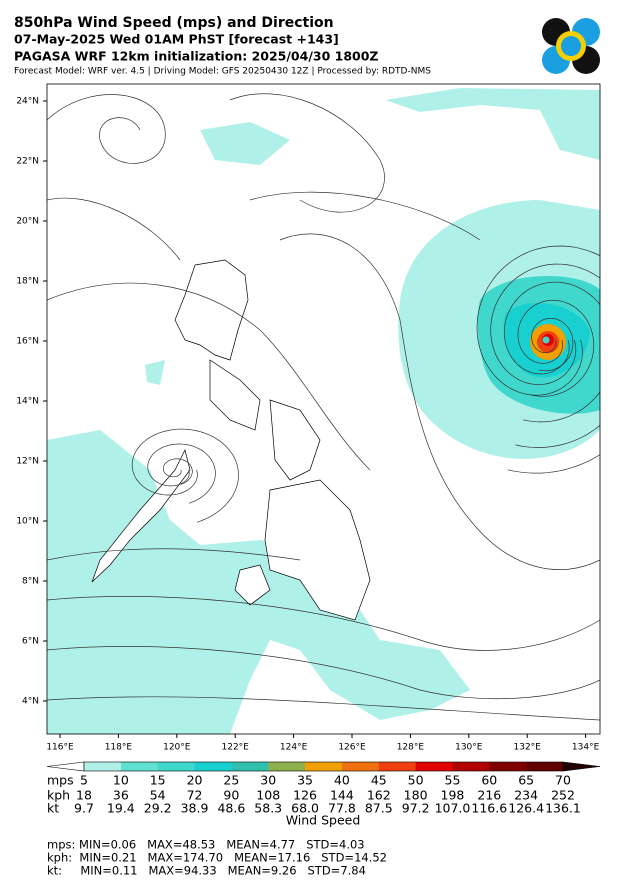 This screenshot has width=623, height=889. I want to click on colorbar-label: 15, so click(158, 780).